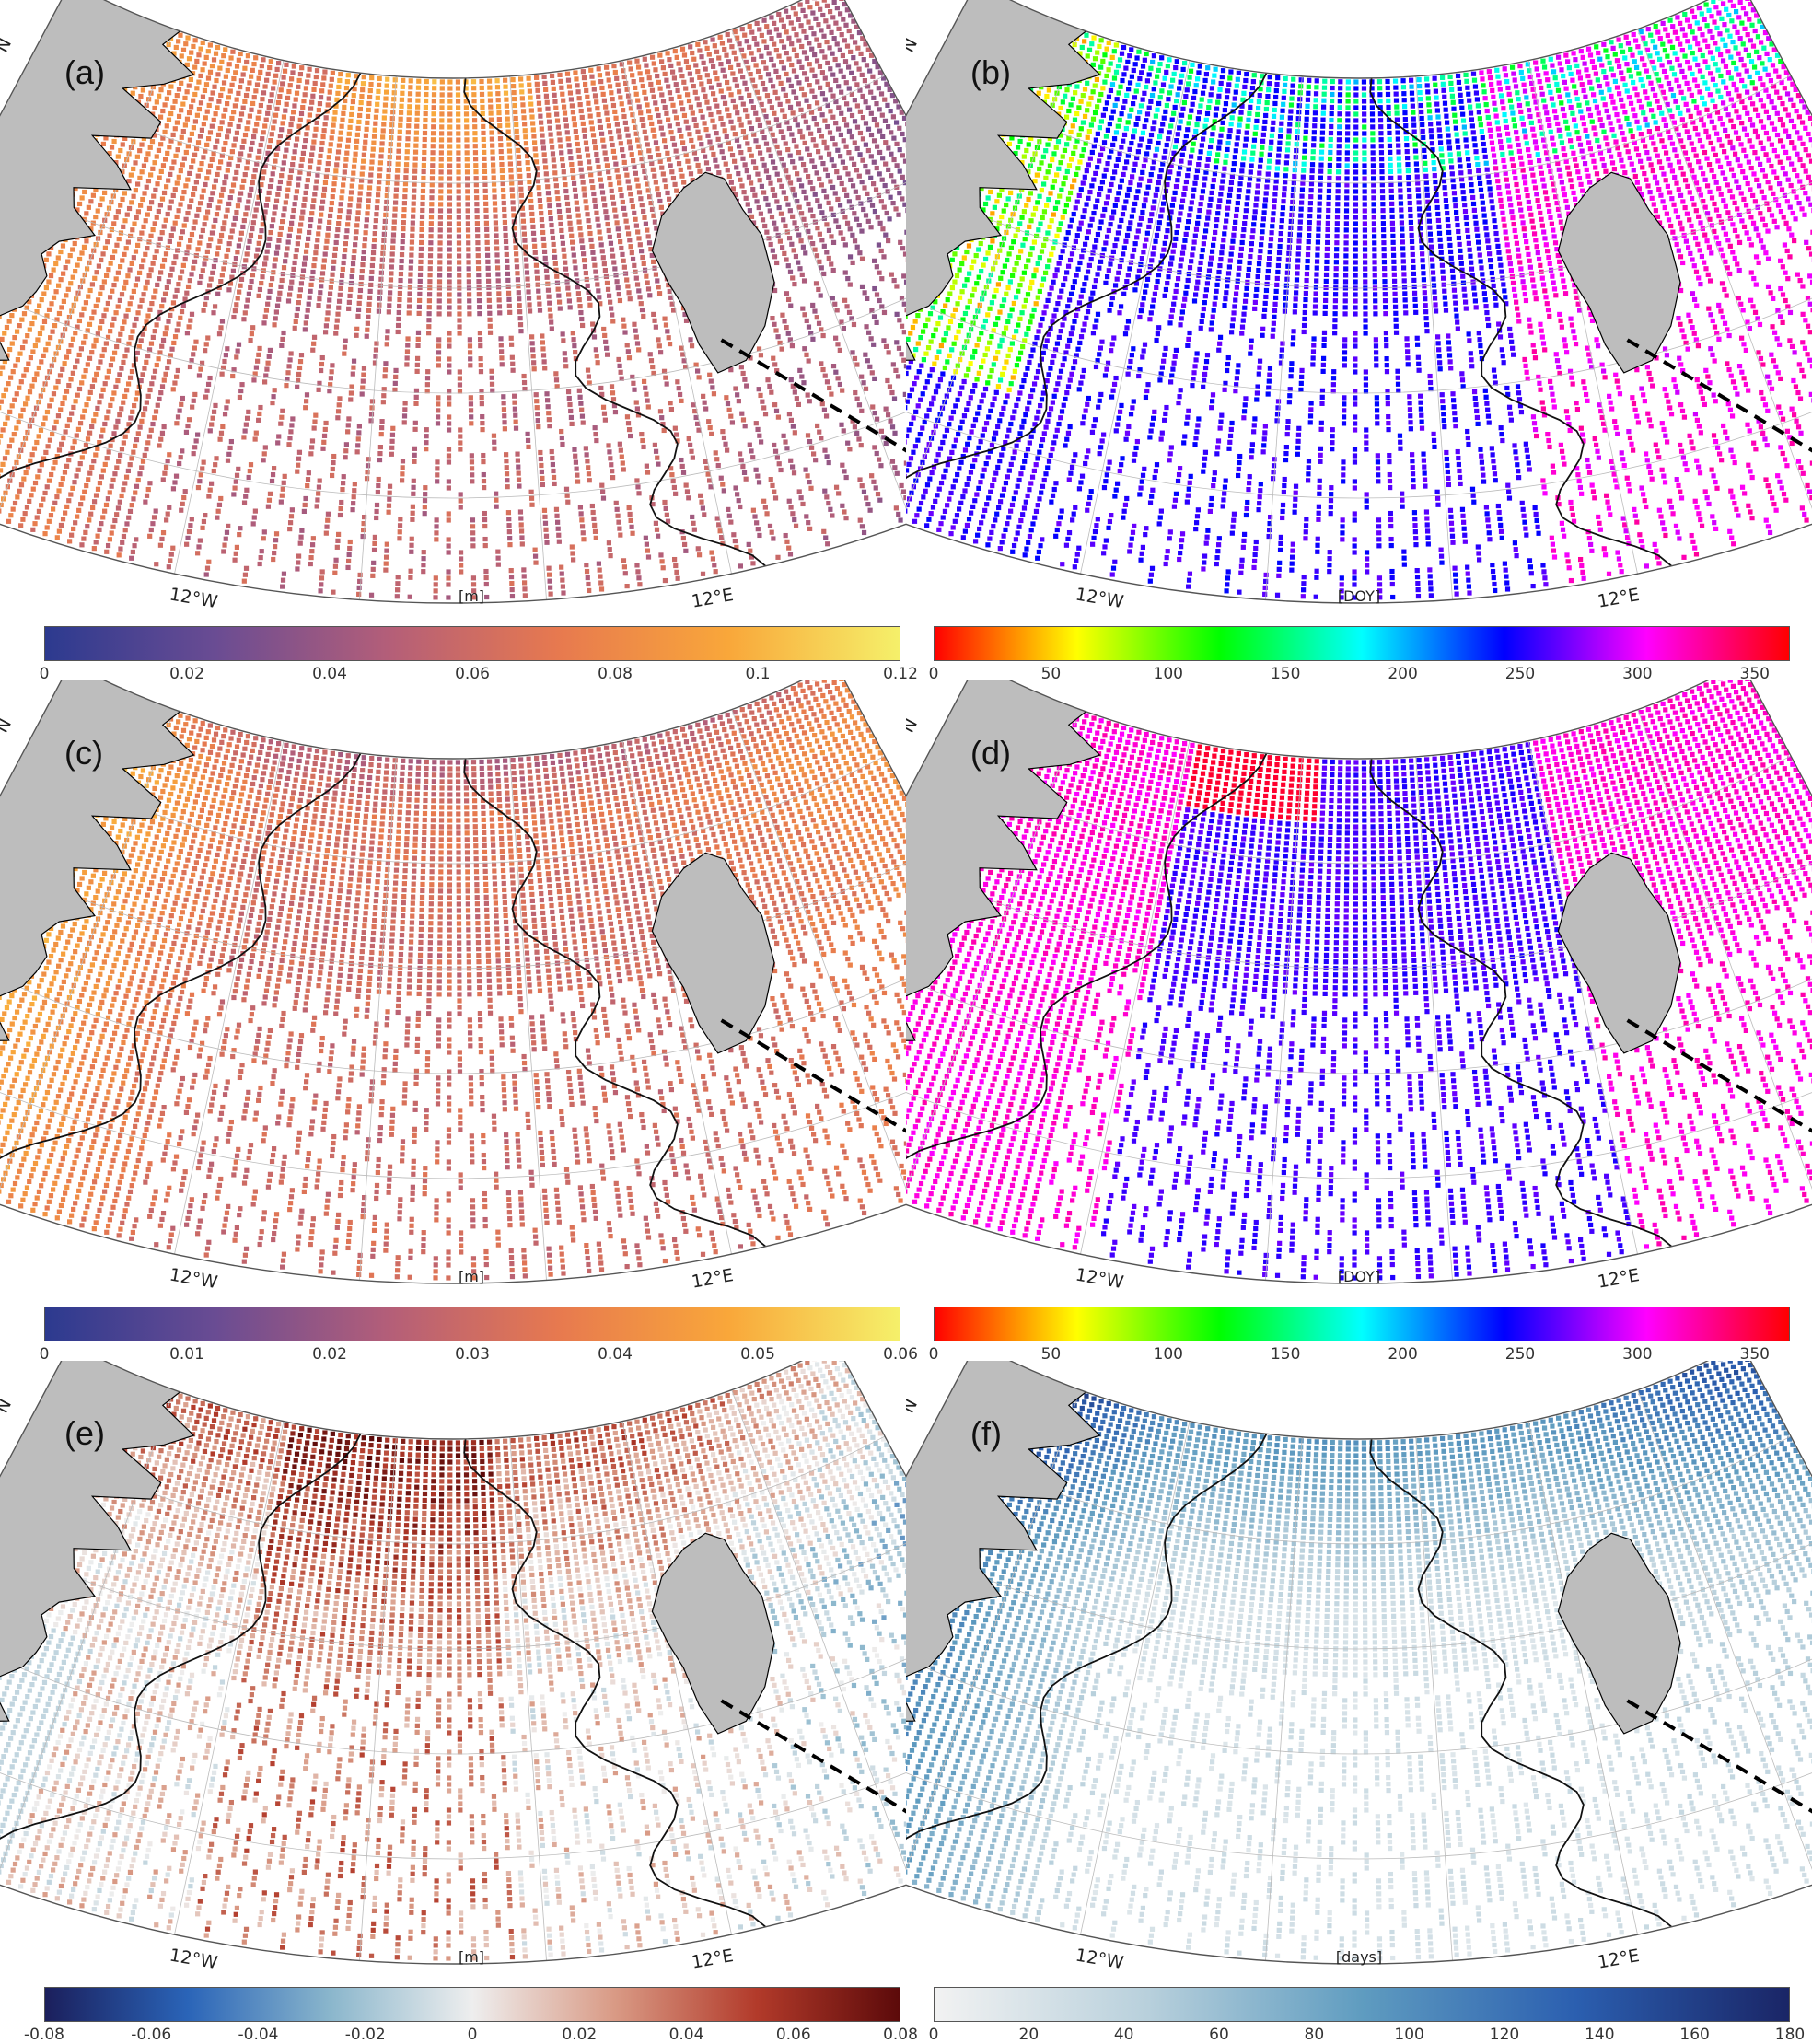 The height and width of the screenshot is (2044, 1812). What do you see at coordinates (1359, 2035) in the screenshot?
I see `colorbar-ticks: 0 20 40 60 80 100 120 140 160 180` at bounding box center [1359, 2035].